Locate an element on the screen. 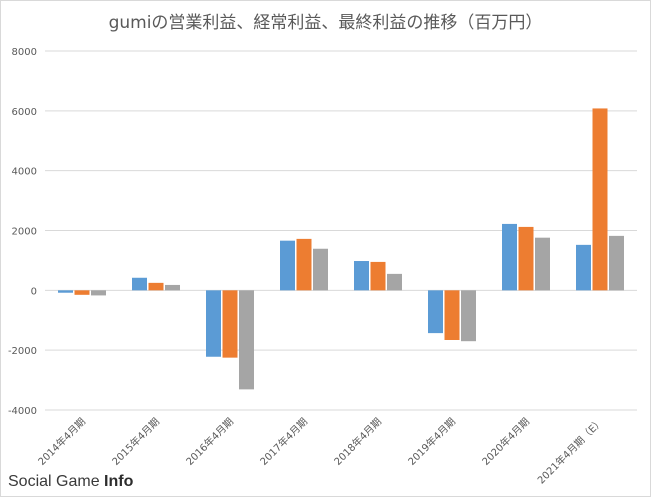  x-tick-label: 2018年4月期 is located at coordinates (357, 441).